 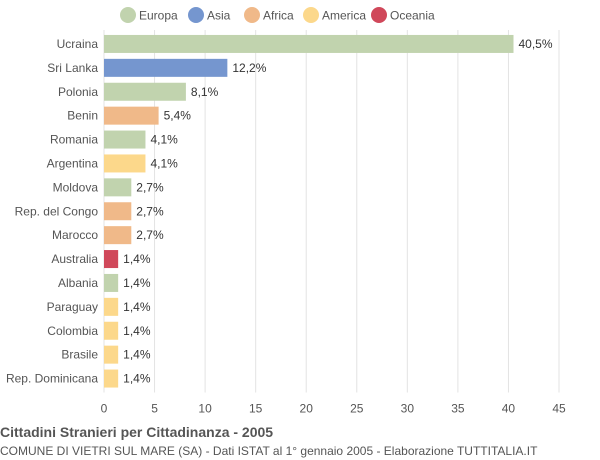 I want to click on category-label-brasile: Brasile, so click(x=79, y=355).